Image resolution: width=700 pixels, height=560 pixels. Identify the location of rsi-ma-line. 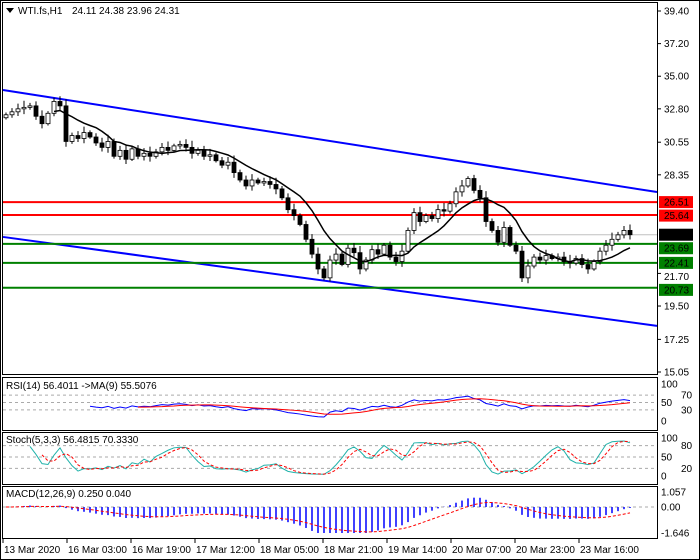
(384, 406).